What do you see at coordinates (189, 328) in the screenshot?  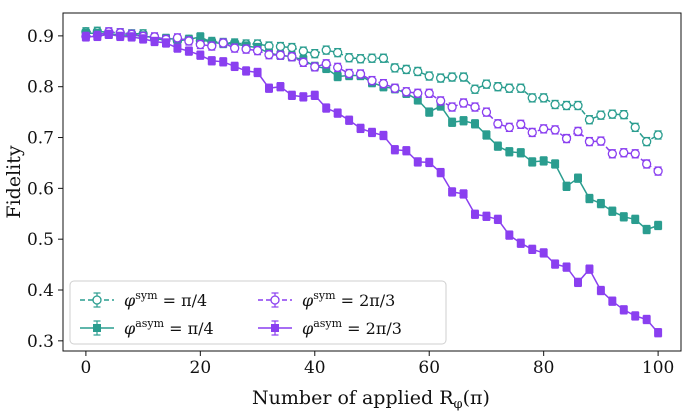 I see `legend-label-rest: = π/4` at bounding box center [189, 328].